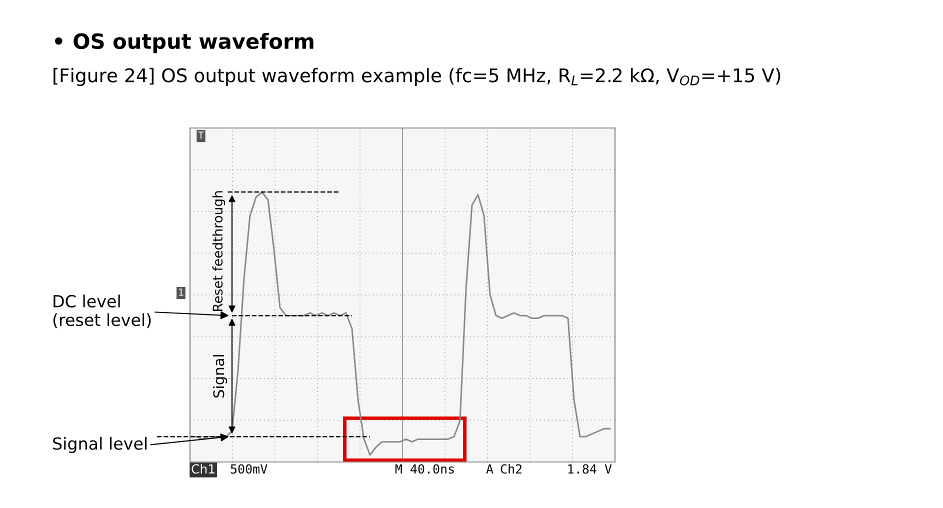 The width and height of the screenshot is (943, 508). I want to click on text: Ch1, so click(203, 469).